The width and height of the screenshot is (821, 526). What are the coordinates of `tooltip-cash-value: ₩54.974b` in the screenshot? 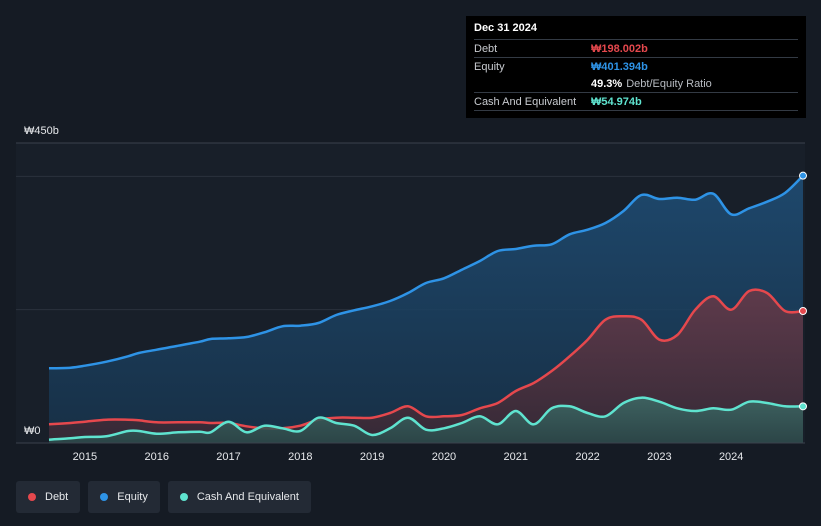 It's located at (616, 101).